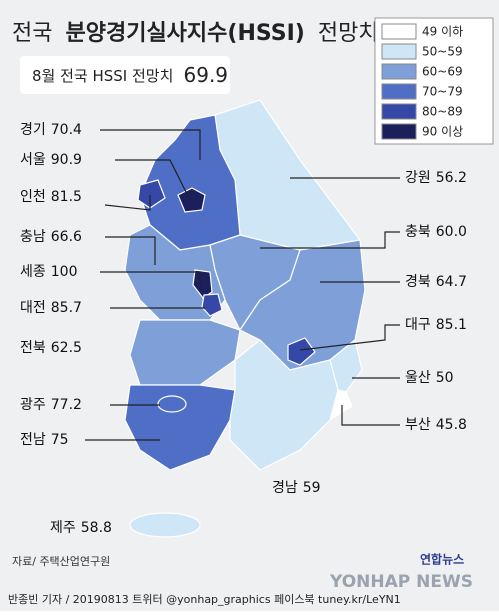  What do you see at coordinates (60, 440) in the screenshot?
I see `region-value: 75` at bounding box center [60, 440].